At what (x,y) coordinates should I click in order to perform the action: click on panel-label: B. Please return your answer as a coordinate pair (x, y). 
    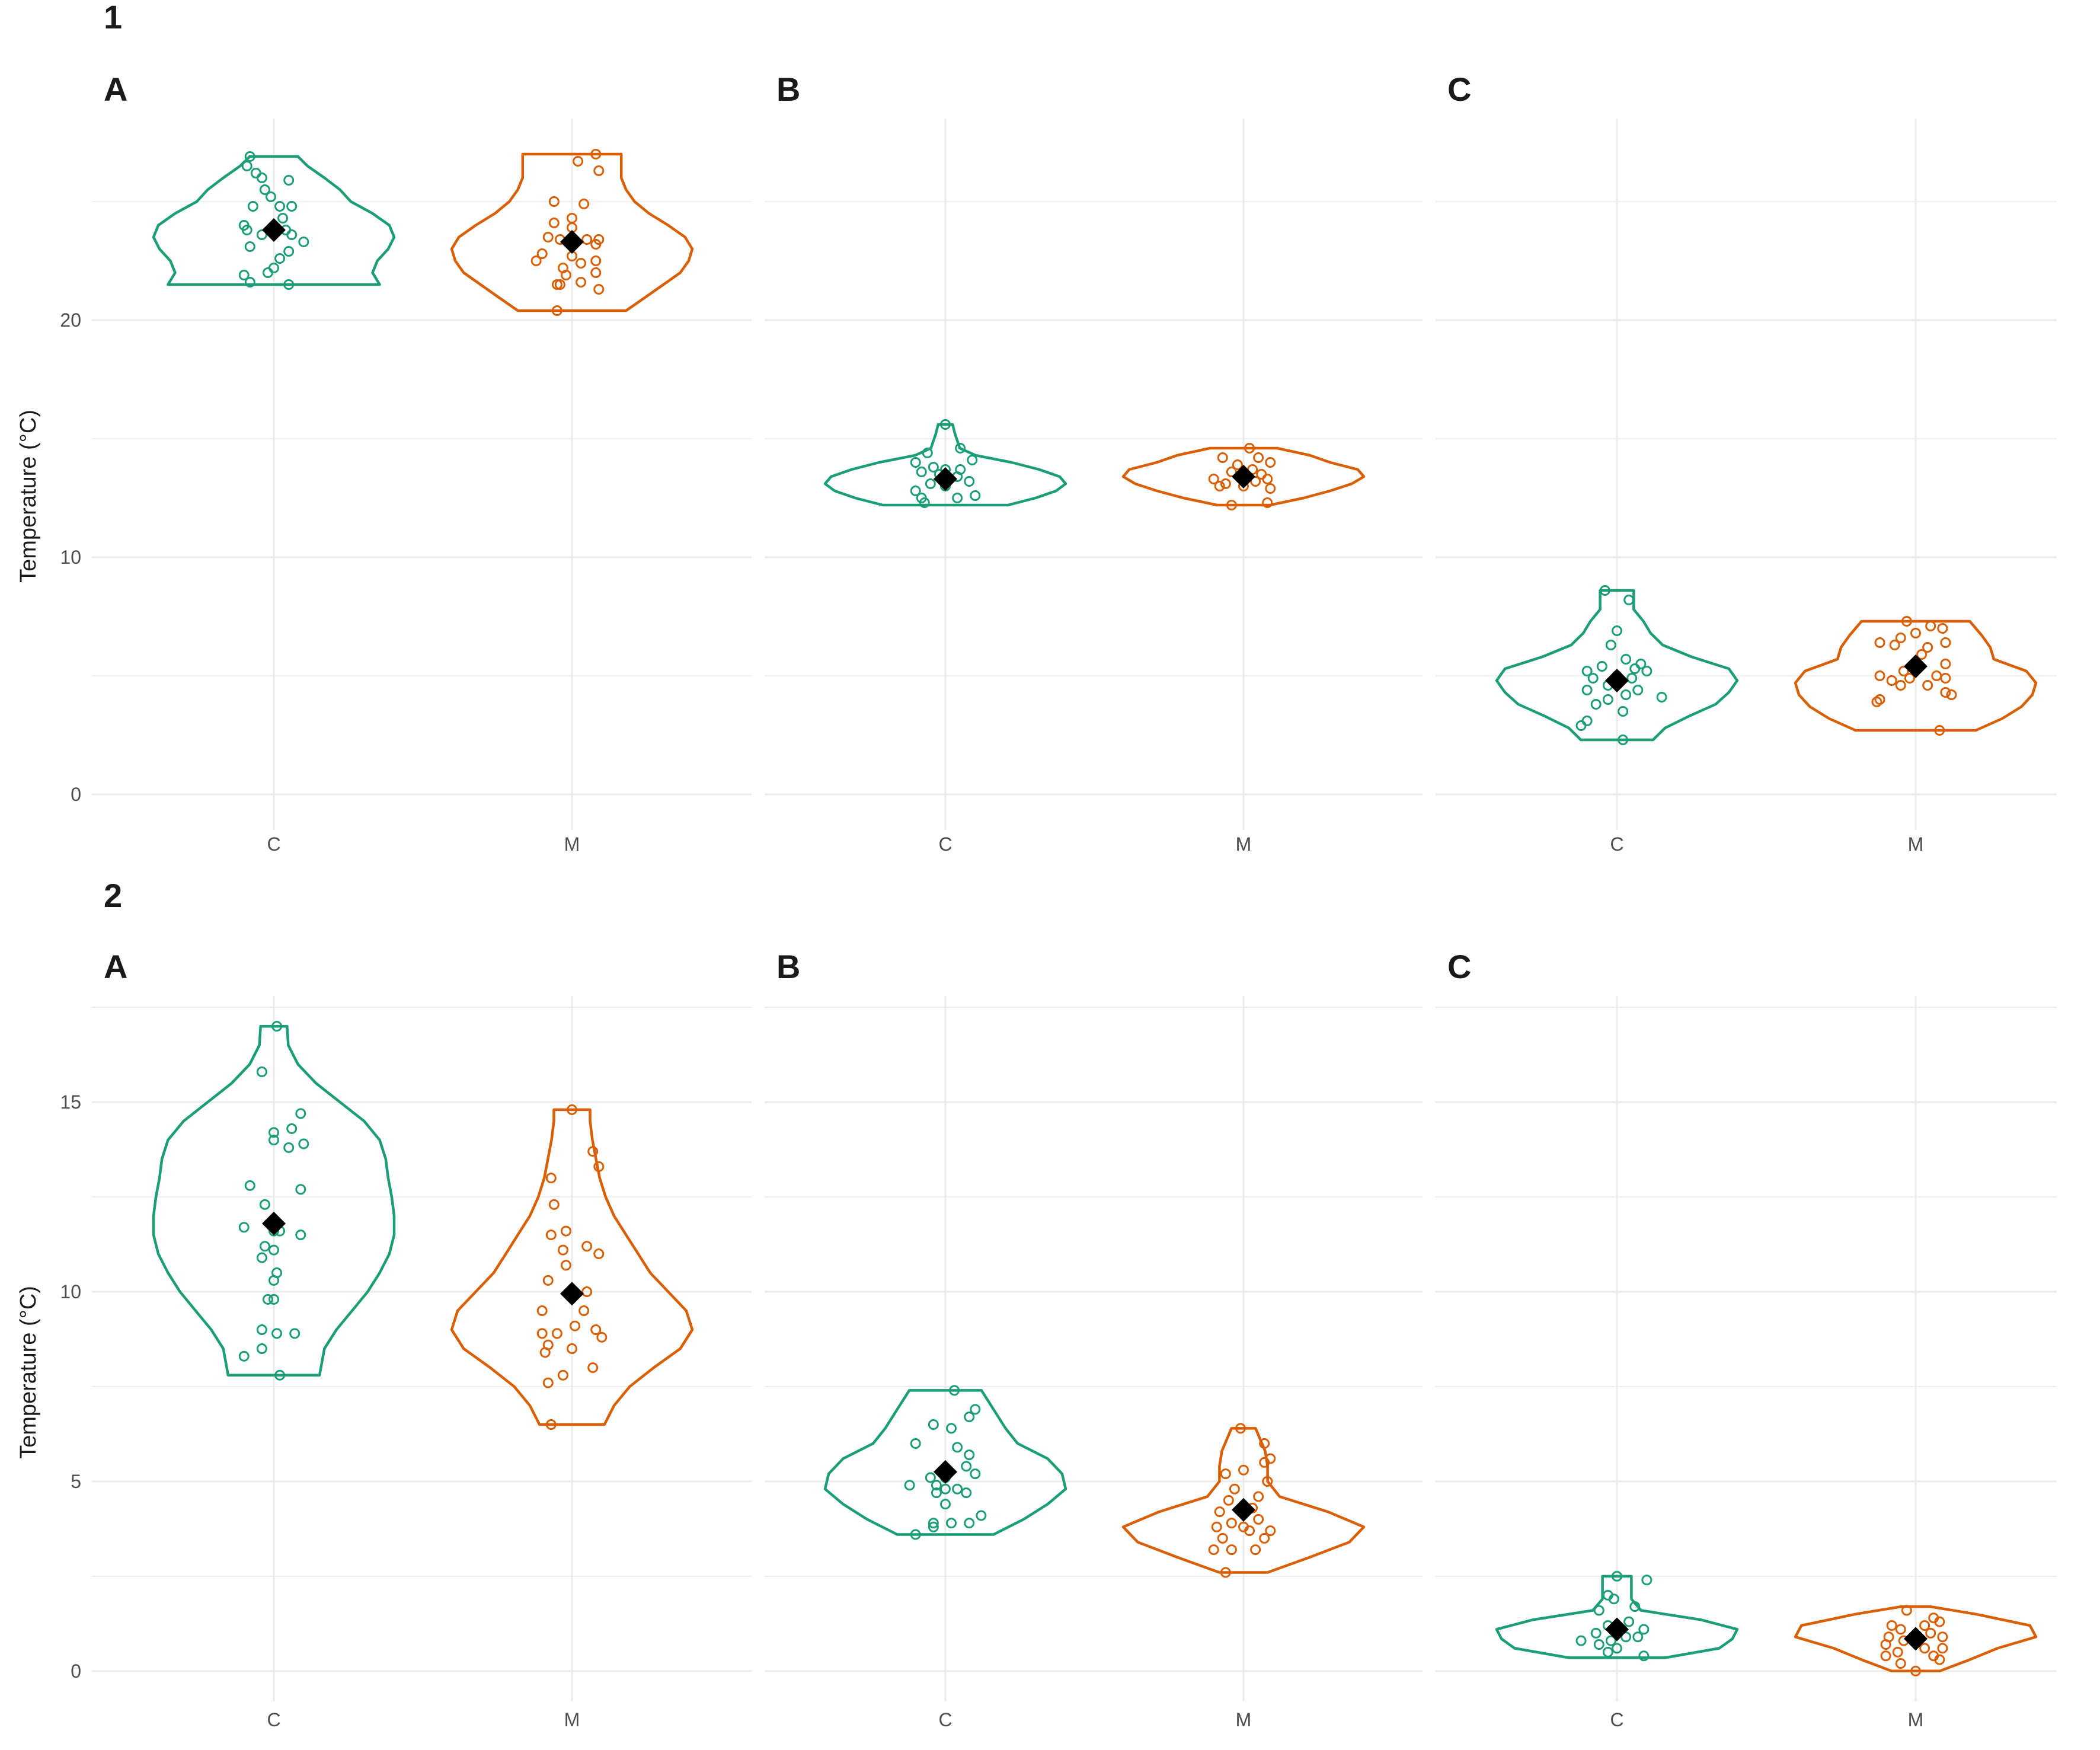
    Looking at the image, I should click on (788, 90).